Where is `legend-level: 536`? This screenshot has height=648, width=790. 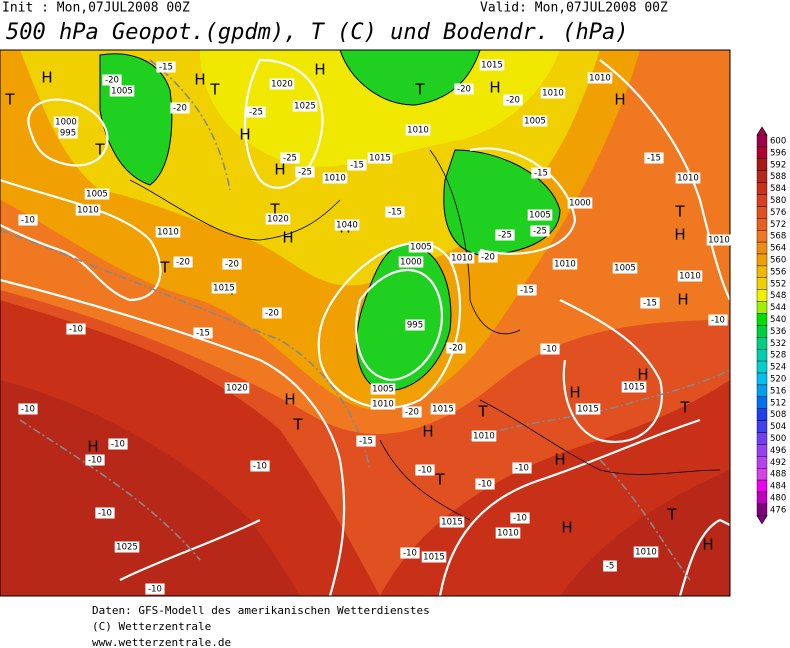
legend-level: 536 is located at coordinates (778, 332).